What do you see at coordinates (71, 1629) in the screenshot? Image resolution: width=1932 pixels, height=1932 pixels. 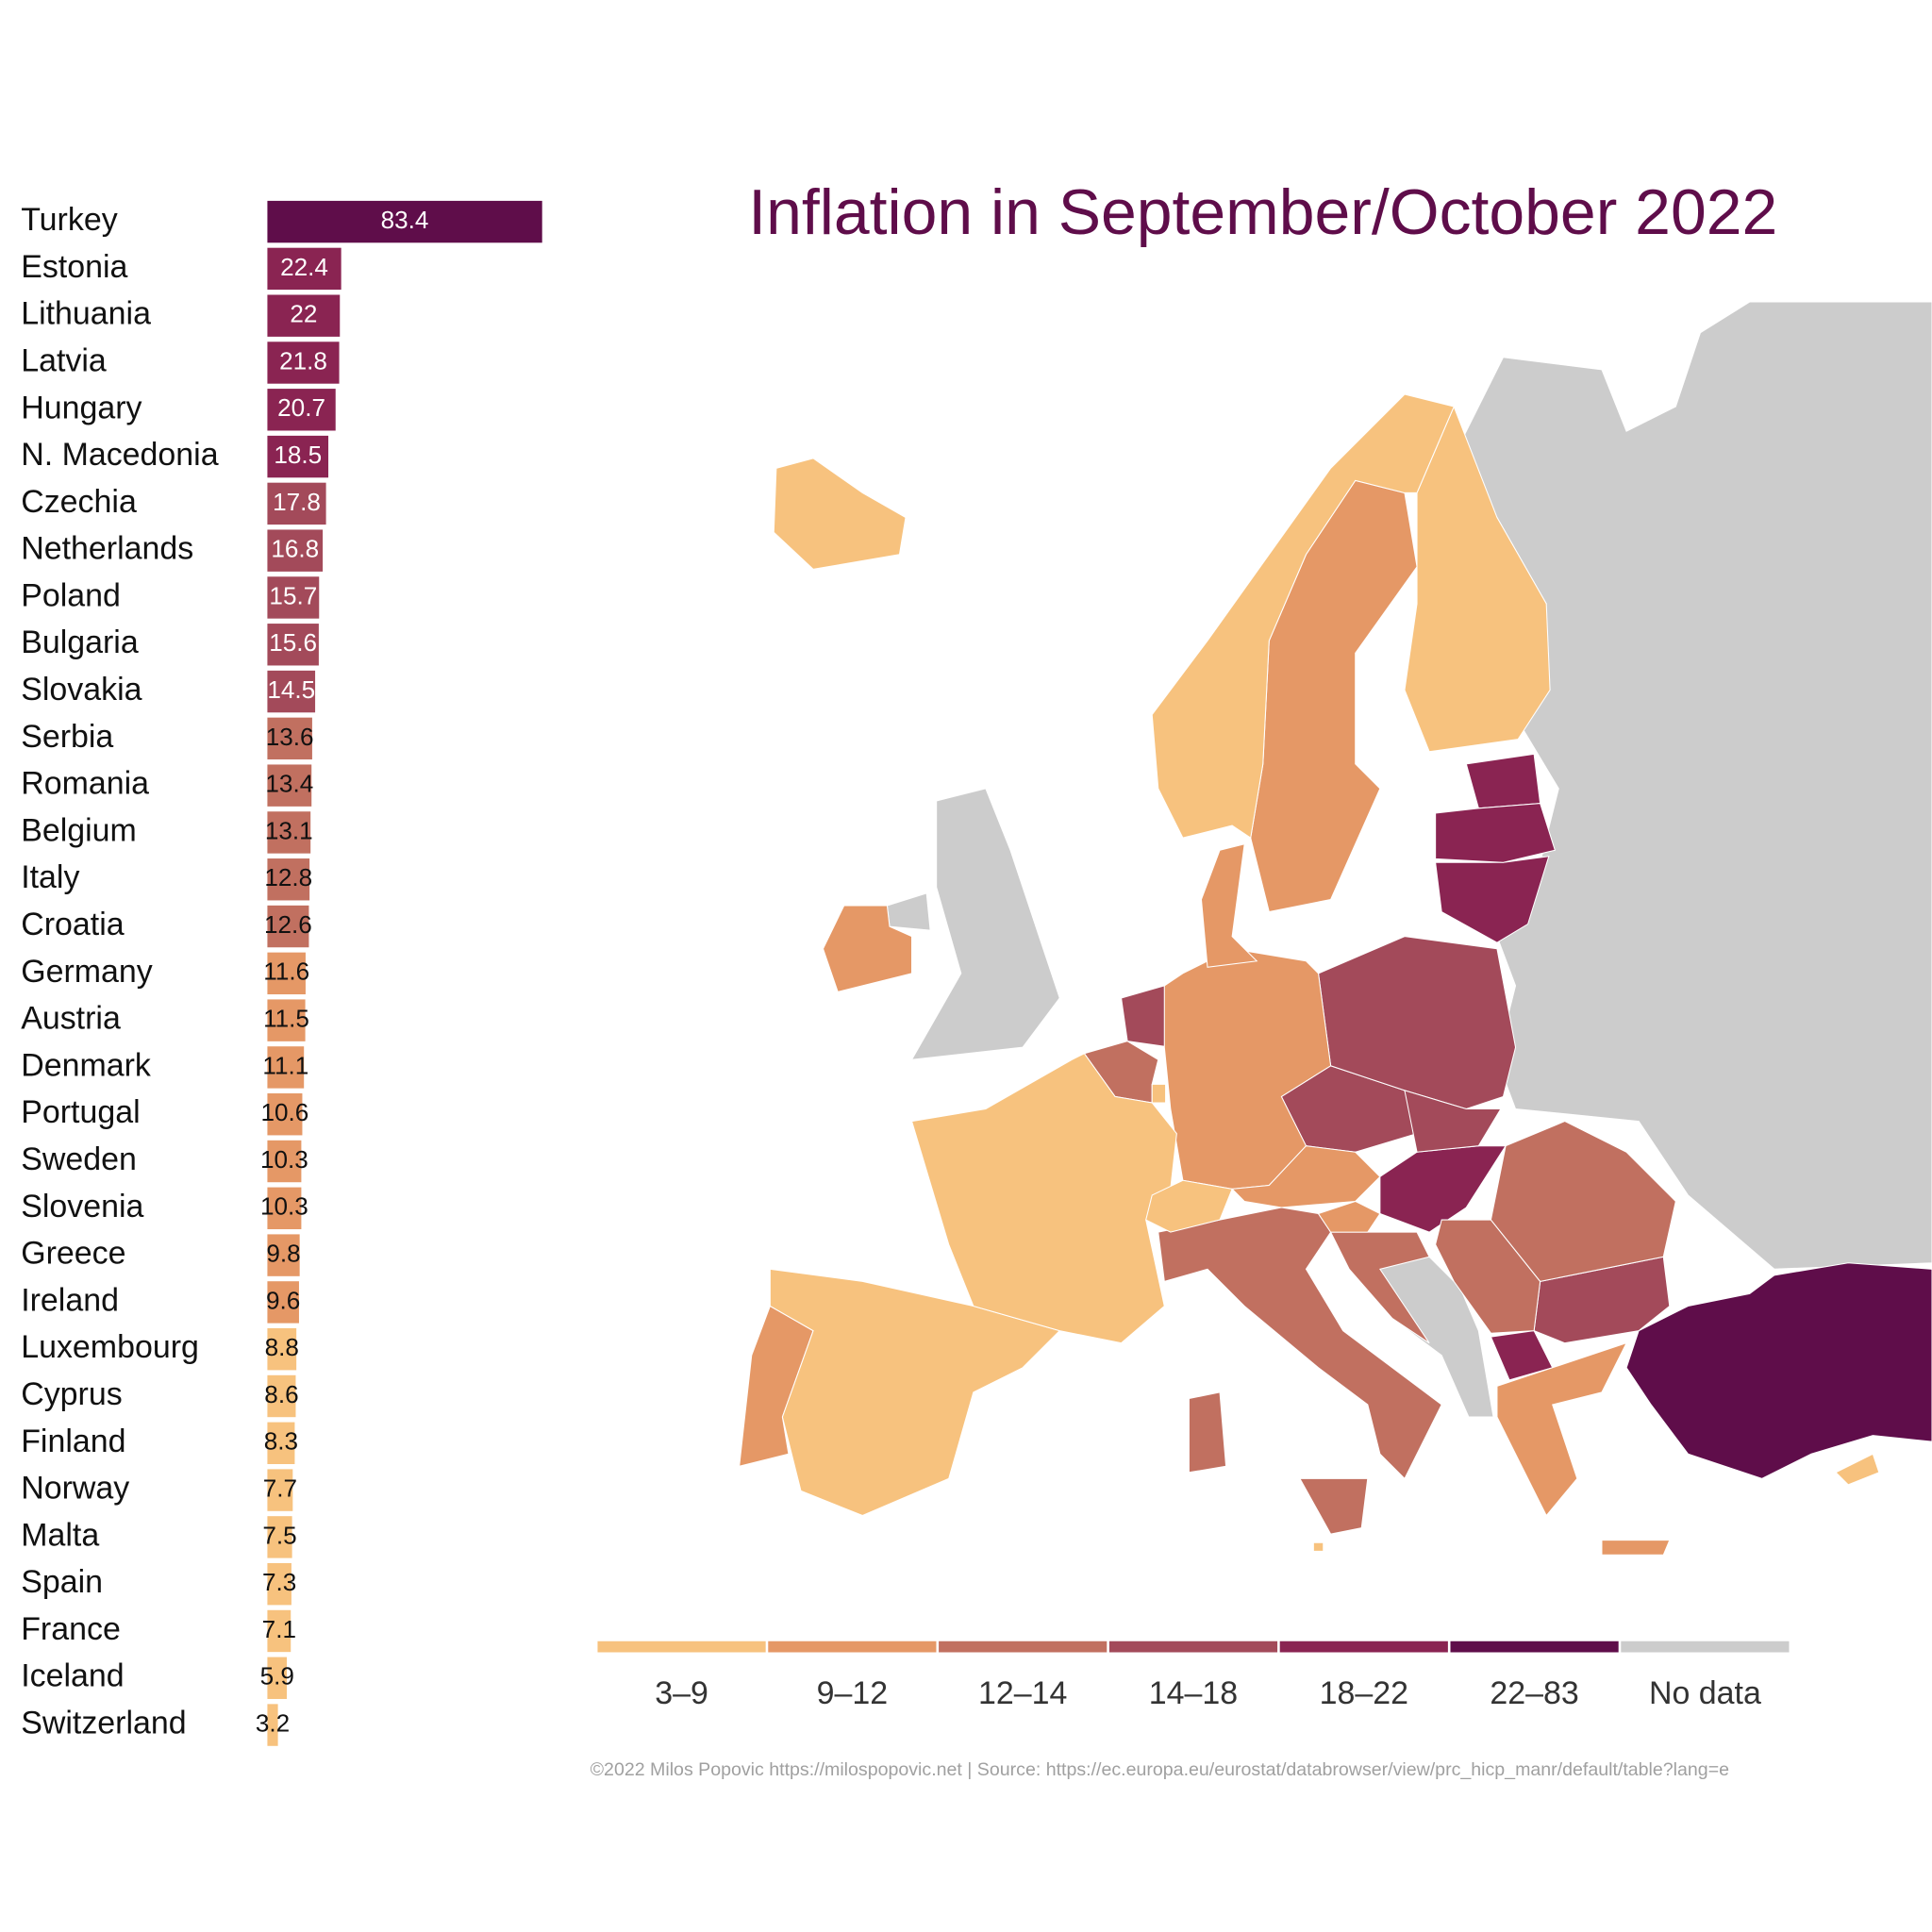 I see `category-label: France` at bounding box center [71, 1629].